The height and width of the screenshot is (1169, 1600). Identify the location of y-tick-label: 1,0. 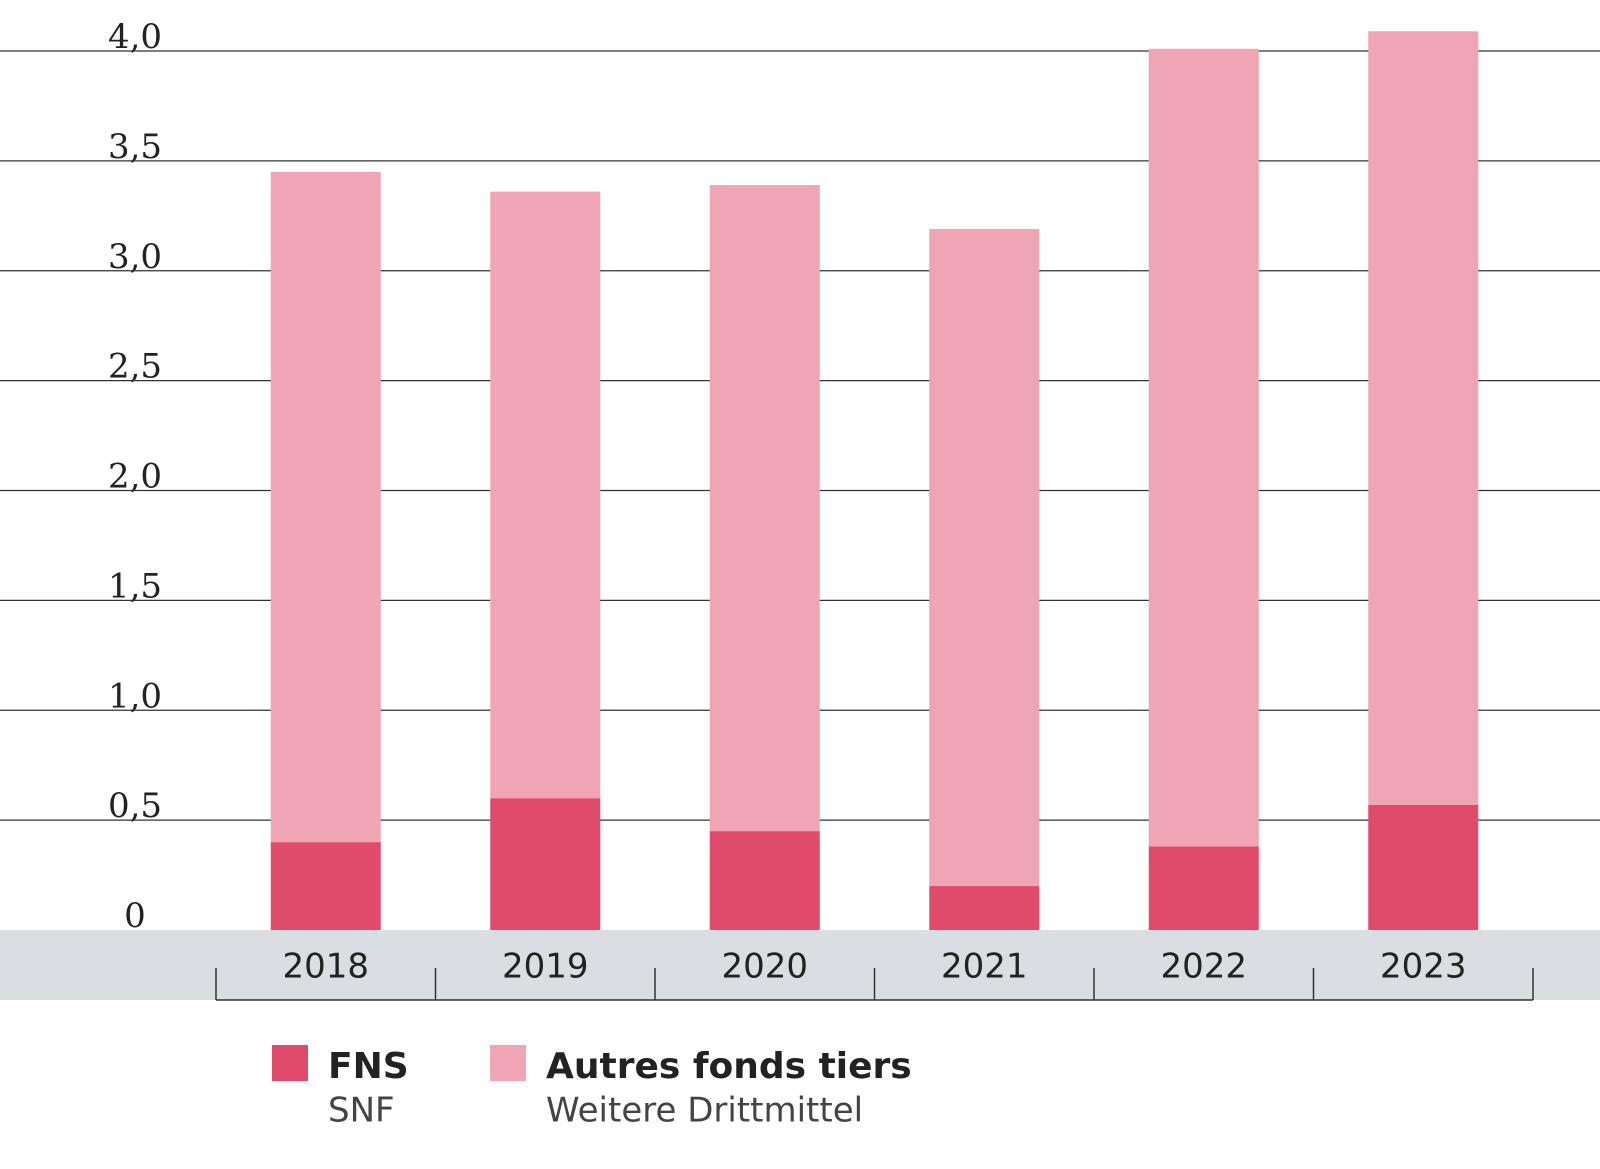
(135, 696).